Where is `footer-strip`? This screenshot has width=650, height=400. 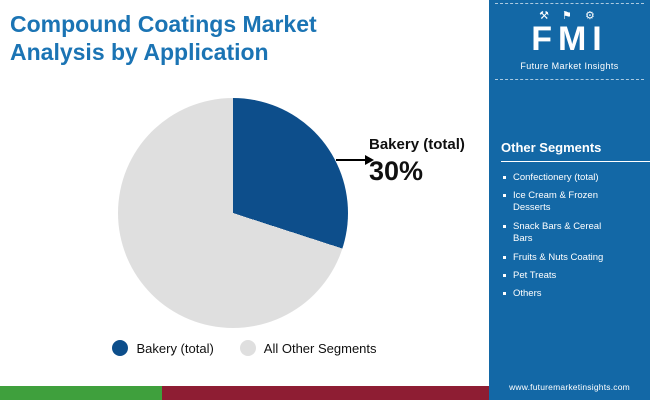
footer-strip is located at coordinates (244, 393).